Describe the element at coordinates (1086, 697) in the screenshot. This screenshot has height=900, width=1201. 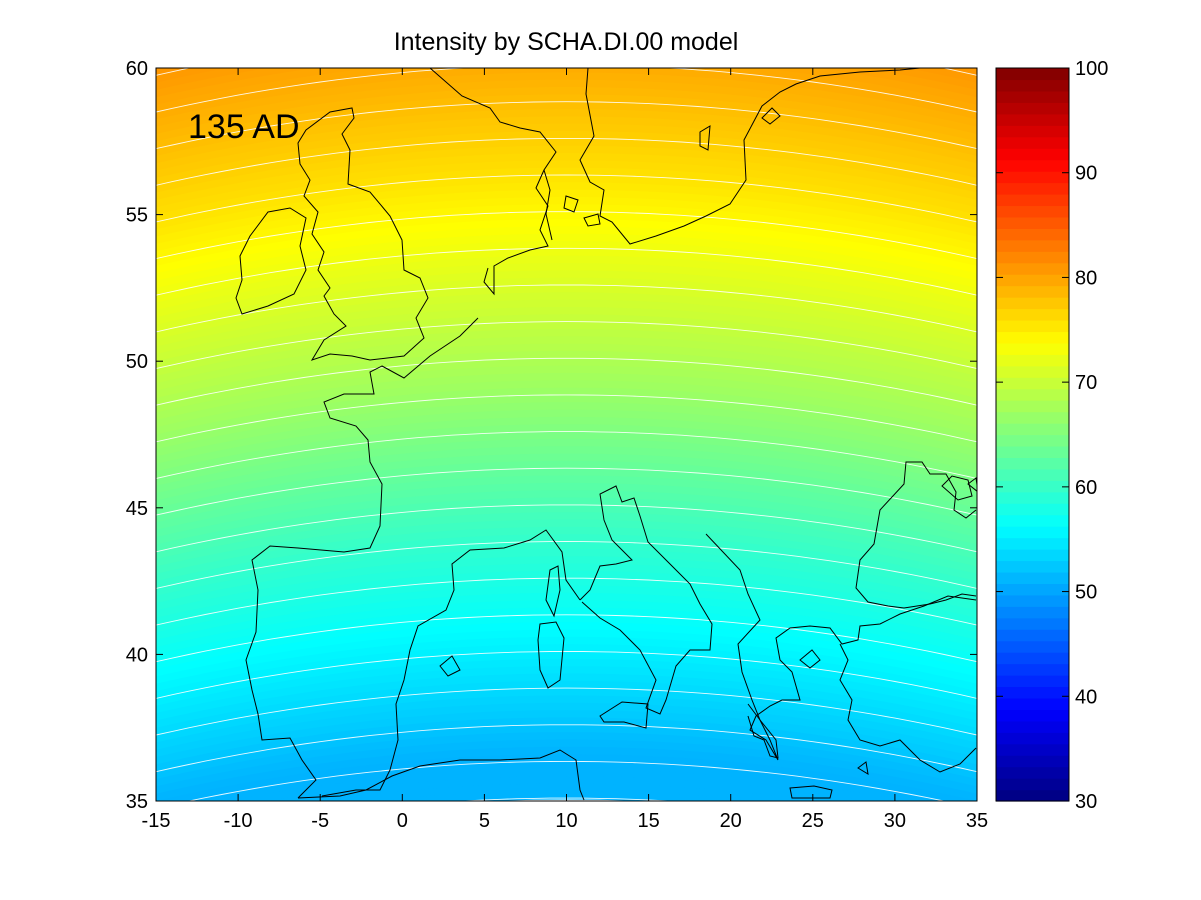
I see `colorbar-tick-label: 40` at that location.